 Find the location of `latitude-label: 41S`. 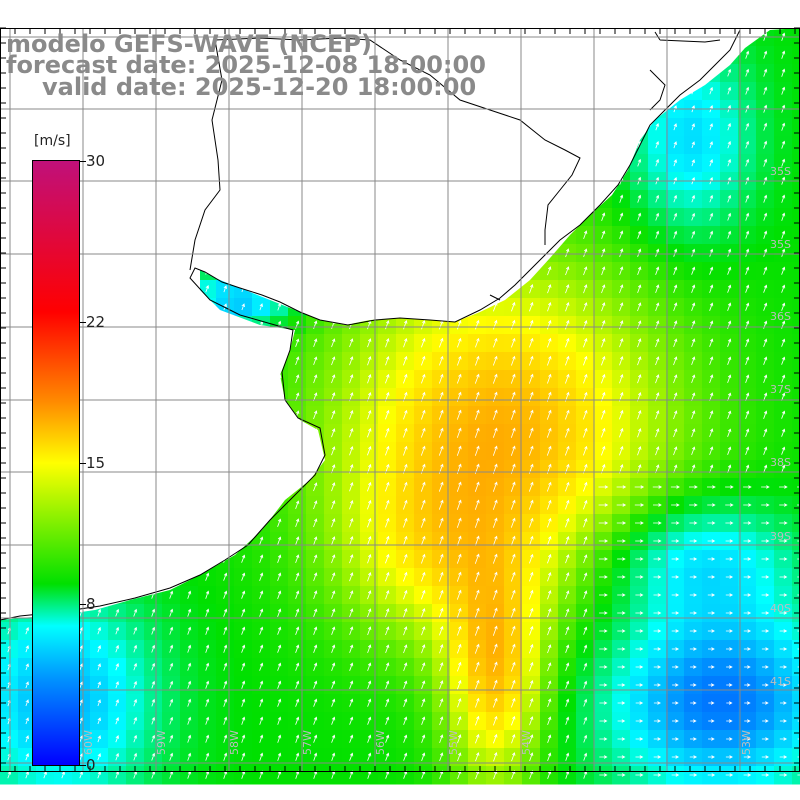

latitude-label: 41S is located at coordinates (780, 681).